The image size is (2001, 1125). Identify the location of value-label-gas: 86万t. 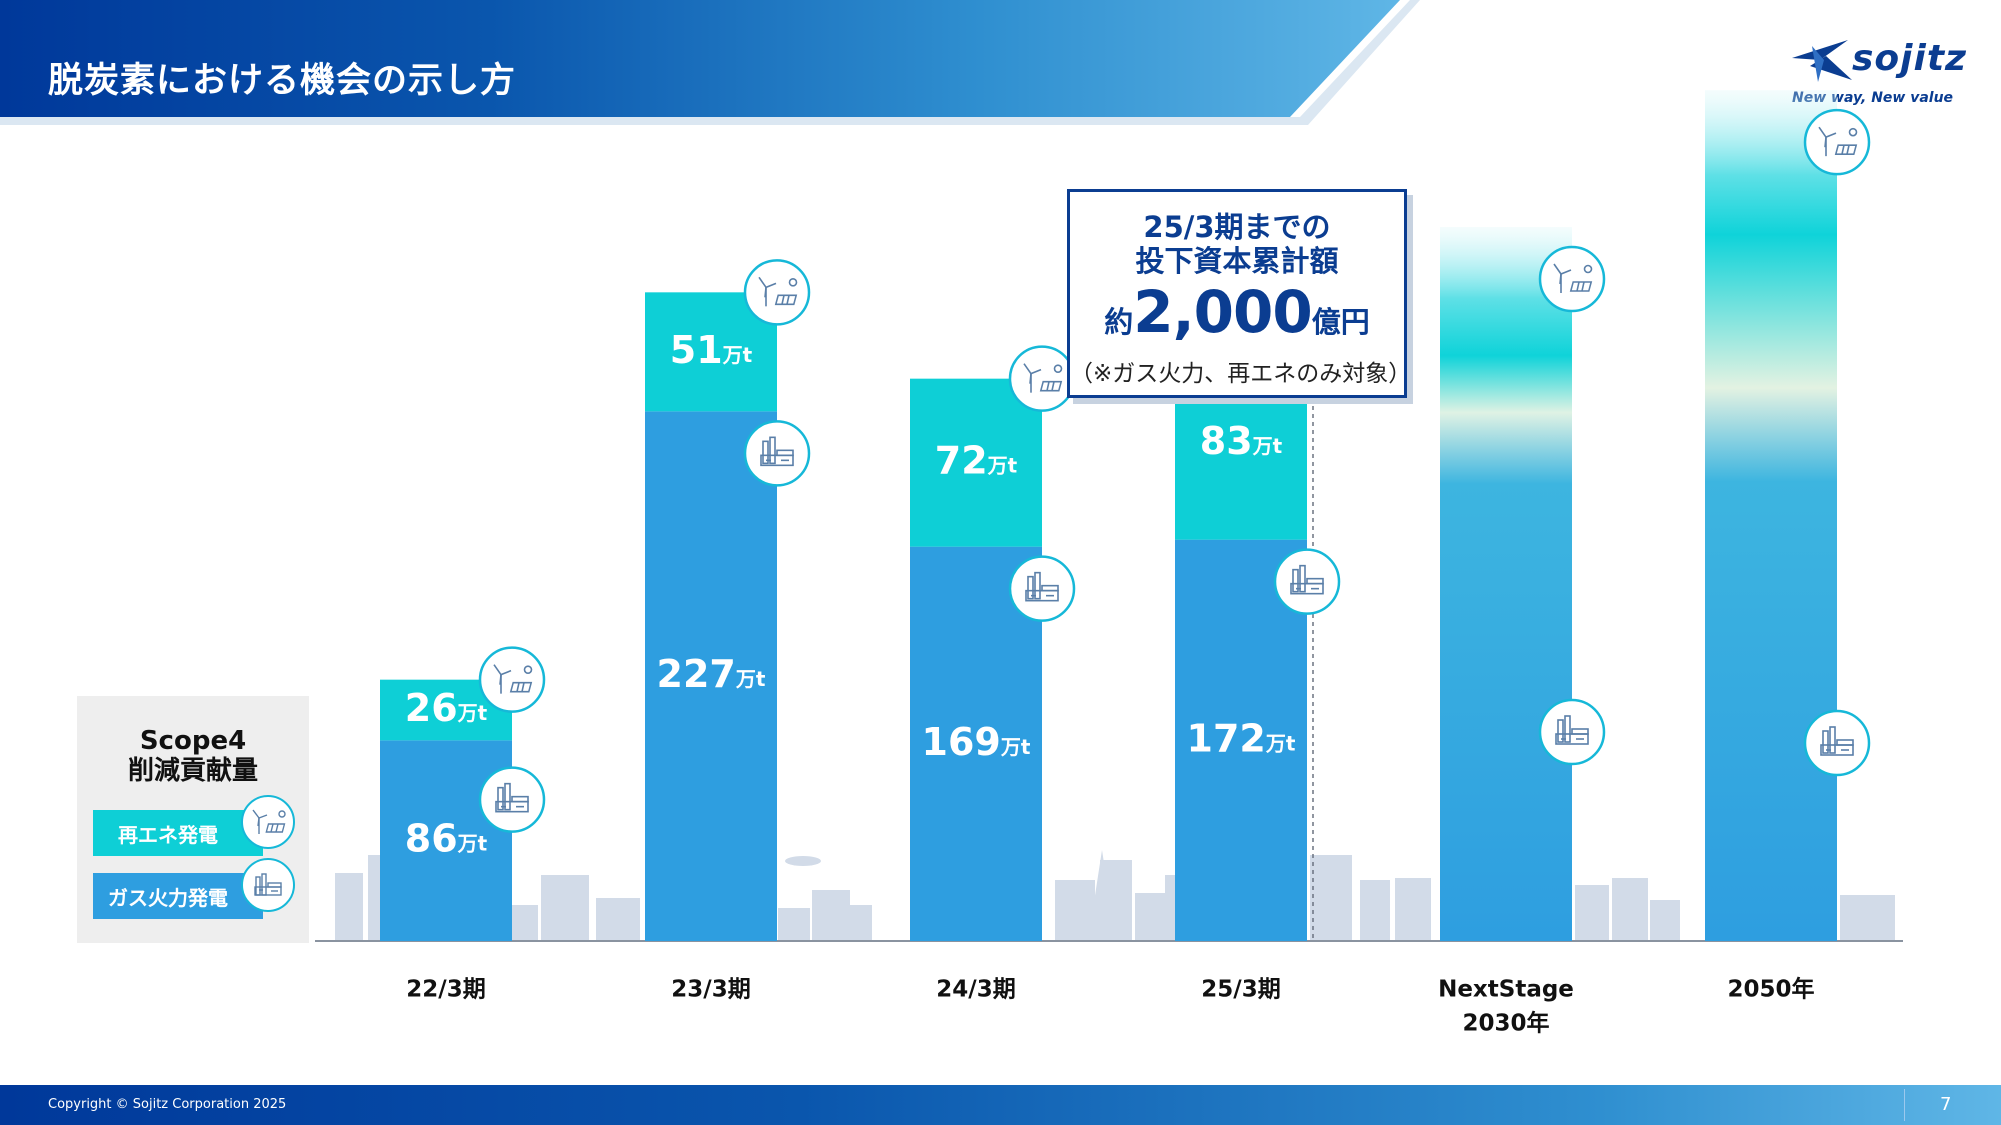
(446, 838).